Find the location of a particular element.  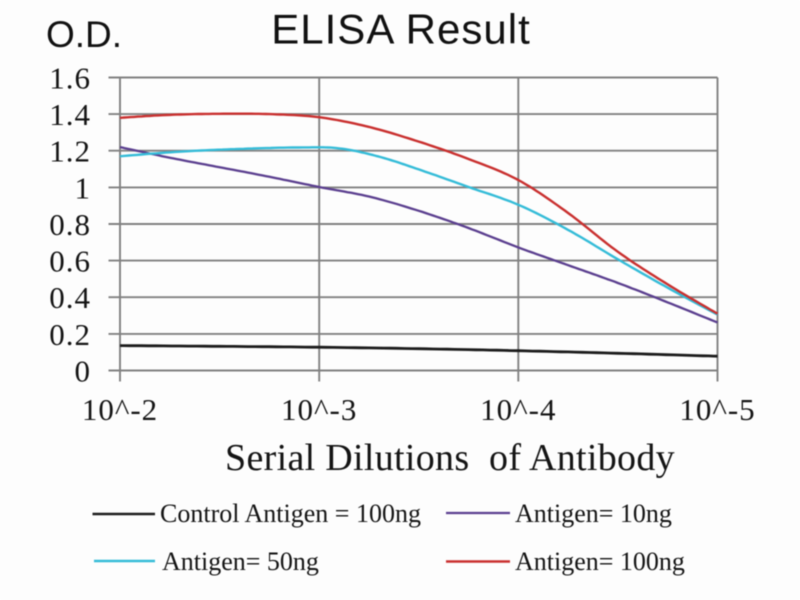

svg-text: 0 is located at coordinates (83, 371).